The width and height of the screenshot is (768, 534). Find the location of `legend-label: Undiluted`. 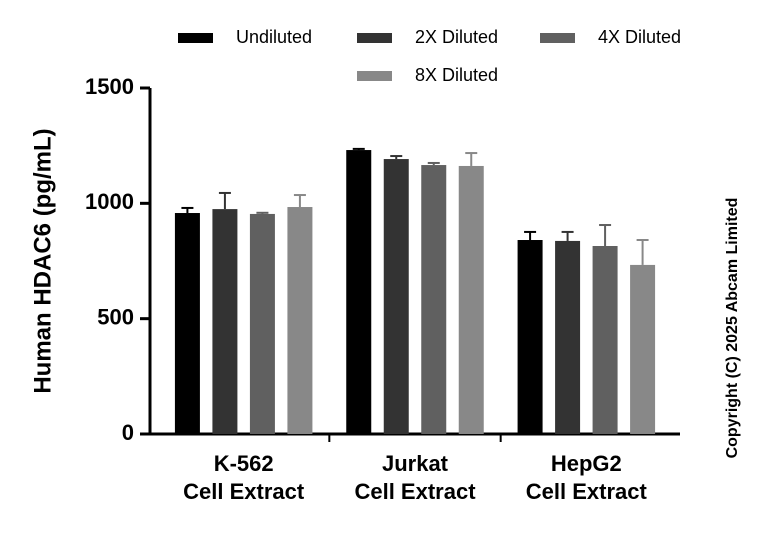

legend-label: Undiluted is located at coordinates (274, 37).